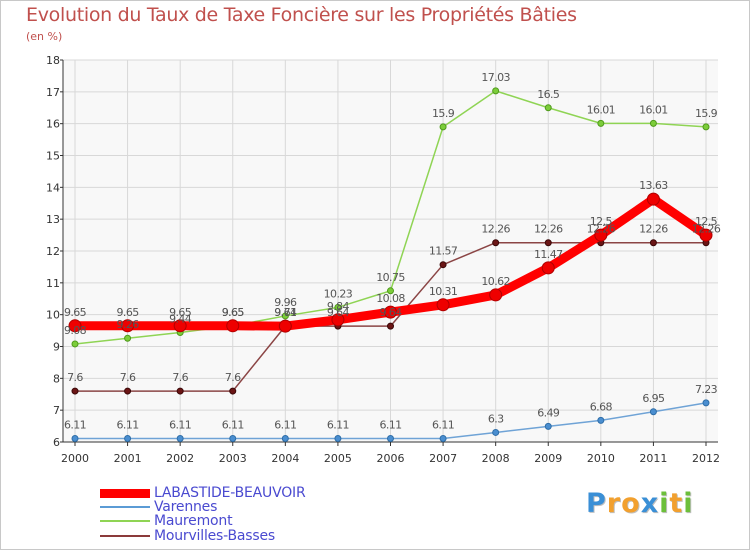 The height and width of the screenshot is (550, 750). I want to click on legend-label-mourvilles-basses: Mourvilles-Basses, so click(214, 536).